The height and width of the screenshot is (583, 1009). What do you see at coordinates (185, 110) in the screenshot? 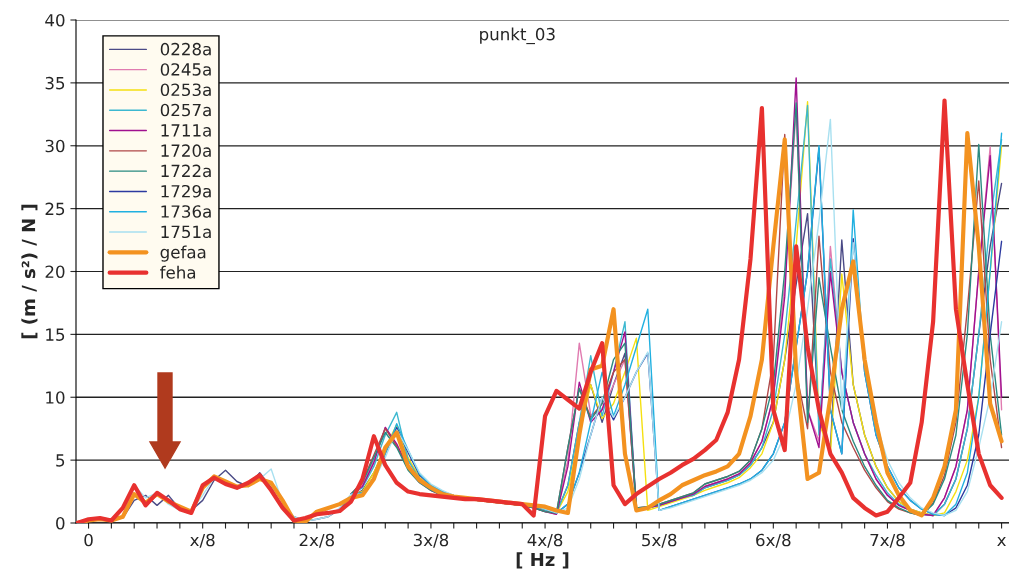
I see `legend-label: 0257a` at bounding box center [185, 110].